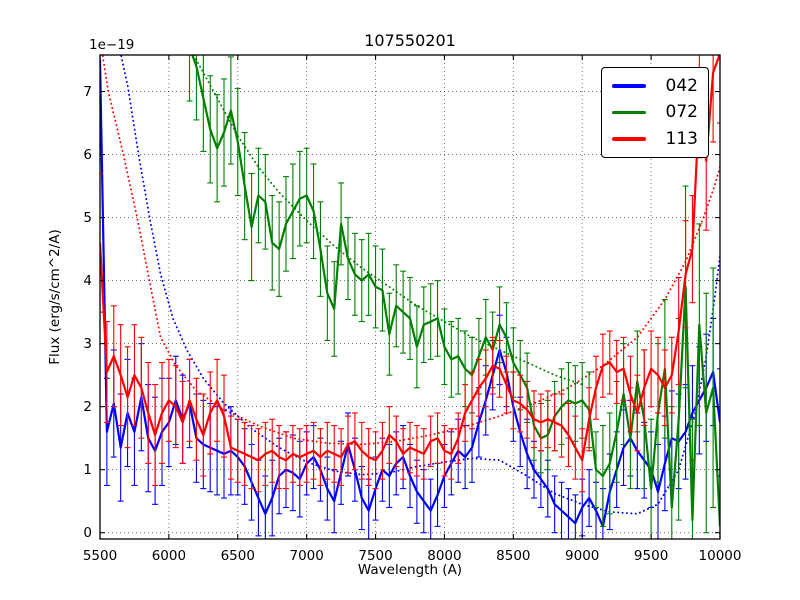 This screenshot has height=600, width=800. I want to click on y-tick-label: 2, so click(87, 407).